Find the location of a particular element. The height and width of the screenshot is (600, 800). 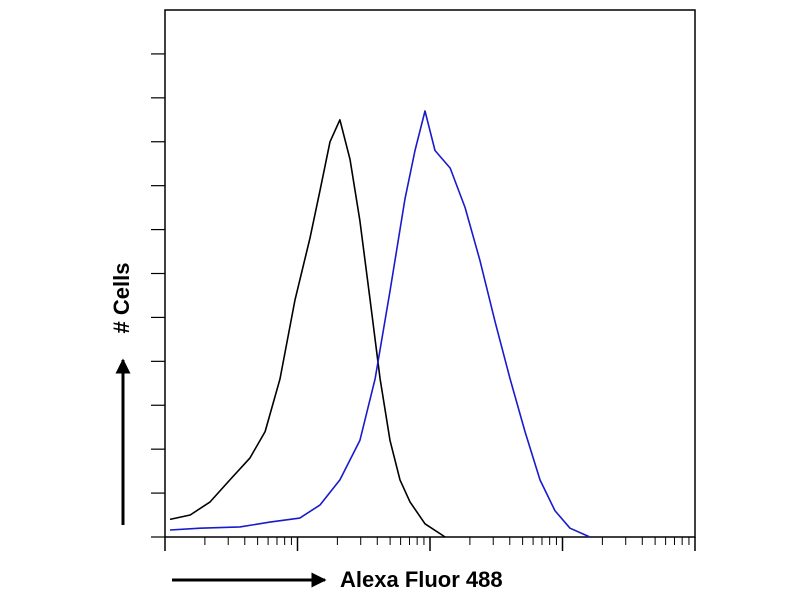

x-axis-label: Alexa Fluor 488 is located at coordinates (421, 579).